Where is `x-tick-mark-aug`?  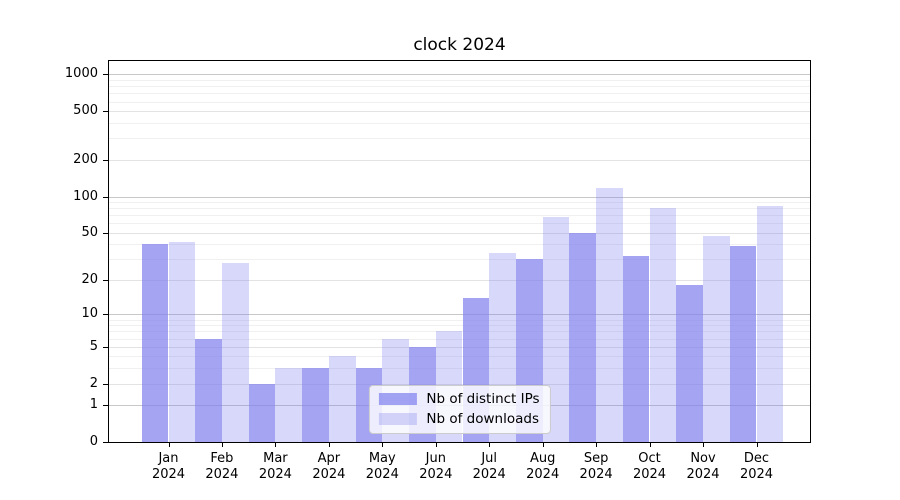 x-tick-mark-aug is located at coordinates (543, 445).